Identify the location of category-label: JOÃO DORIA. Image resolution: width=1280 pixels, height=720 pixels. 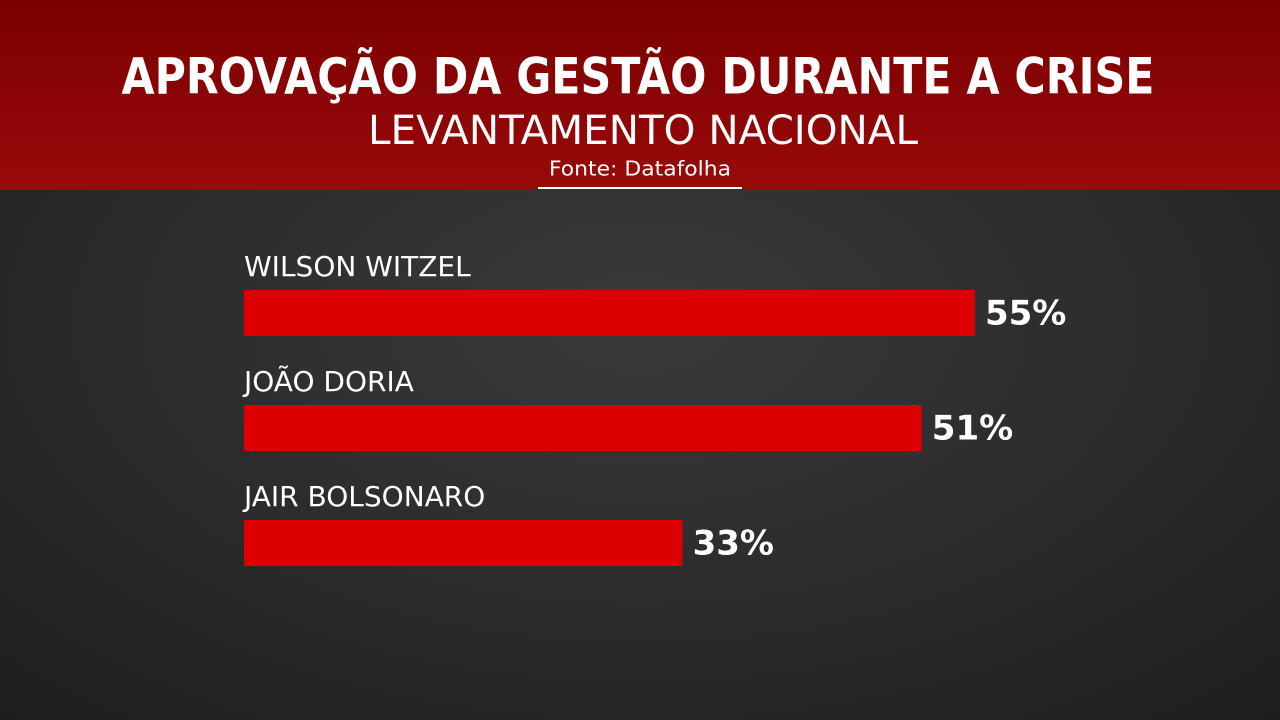
(328, 381).